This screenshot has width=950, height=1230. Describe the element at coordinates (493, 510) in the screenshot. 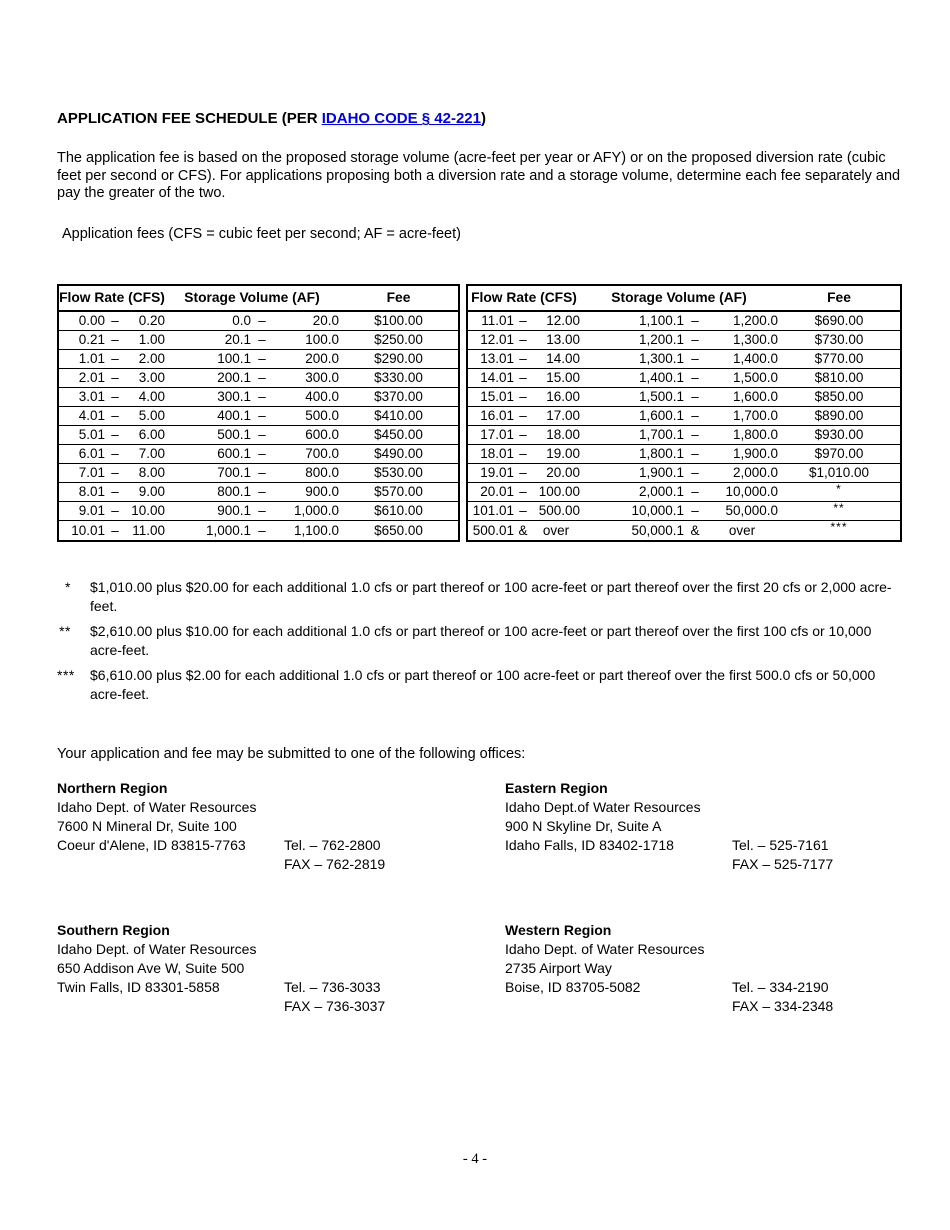

I see `flow-low: 101.01` at that location.